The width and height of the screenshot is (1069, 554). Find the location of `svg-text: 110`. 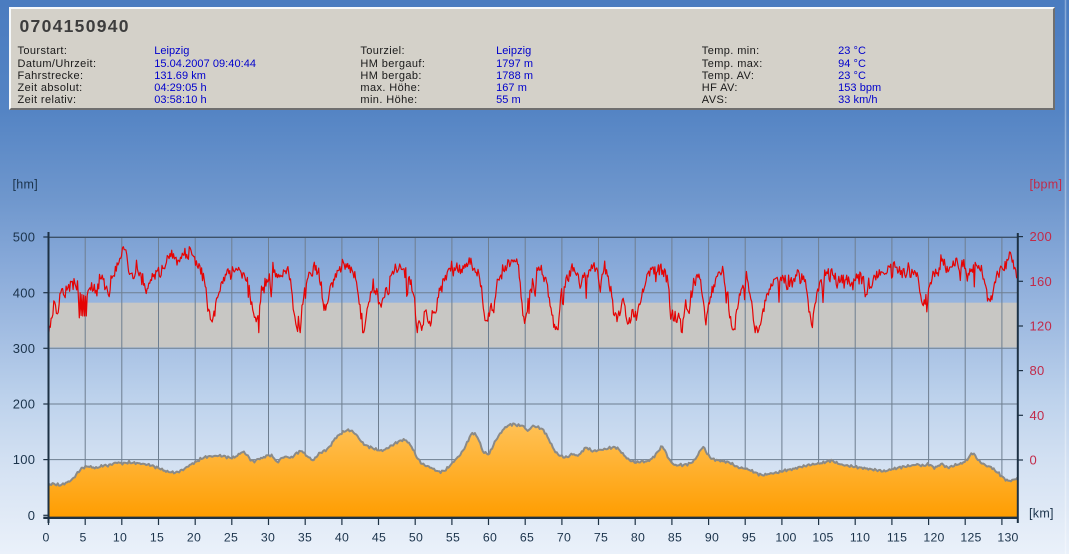

svg-text: 110 is located at coordinates (860, 538).